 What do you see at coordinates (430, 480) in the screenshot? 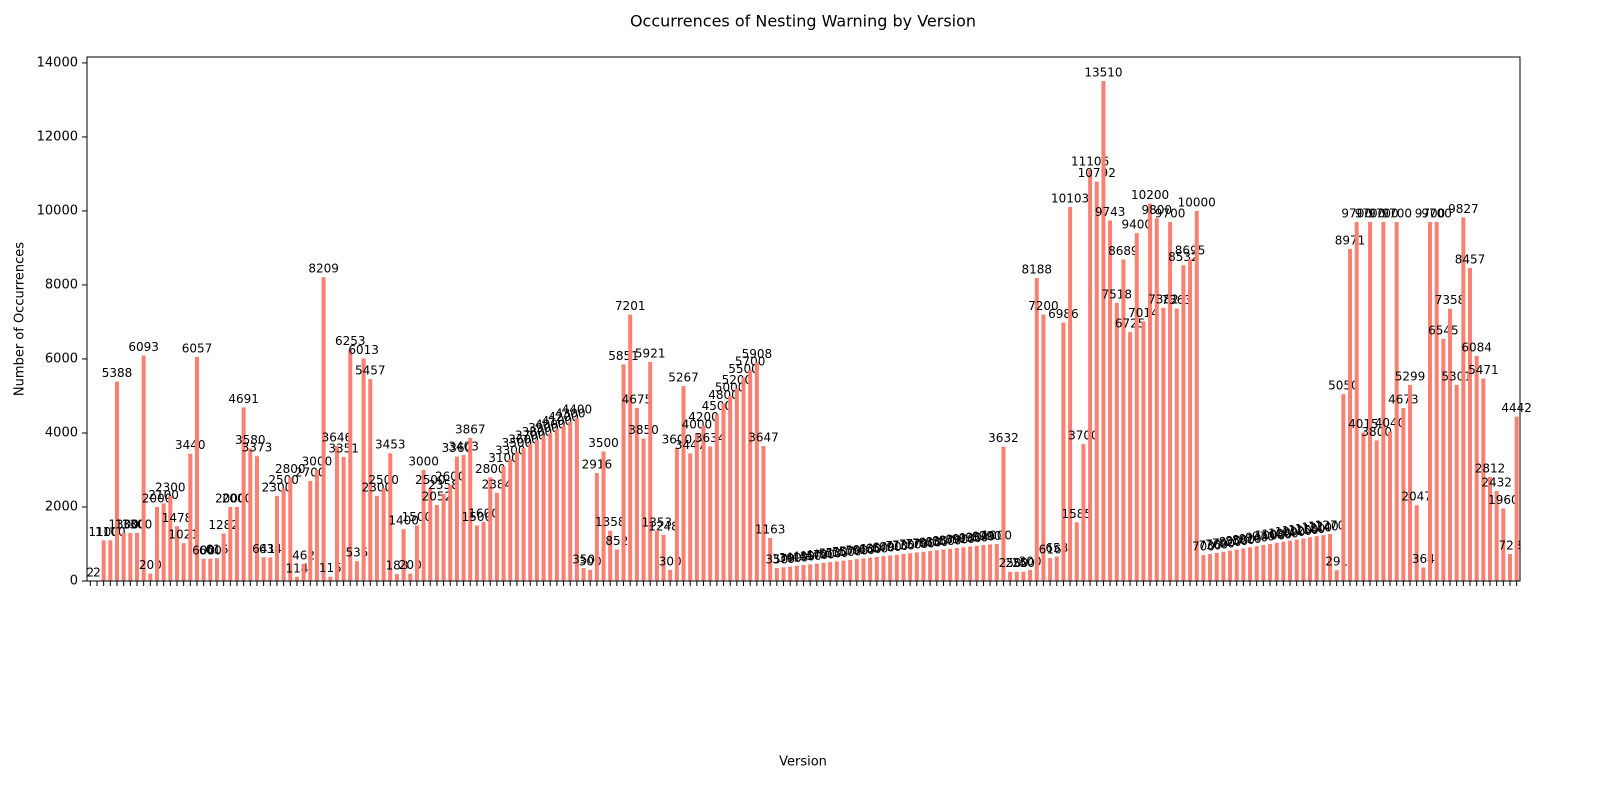
I see `value-label: 2500` at bounding box center [430, 480].